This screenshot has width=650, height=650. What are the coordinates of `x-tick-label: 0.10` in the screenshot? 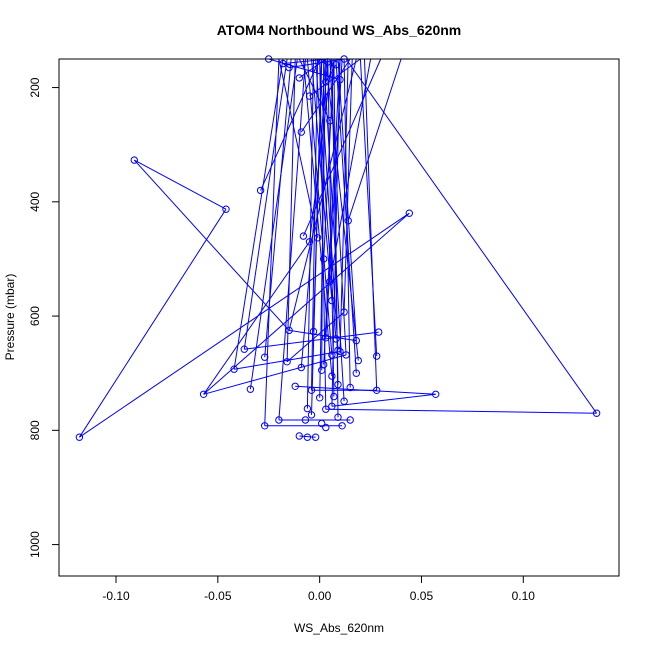 It's located at (524, 596).